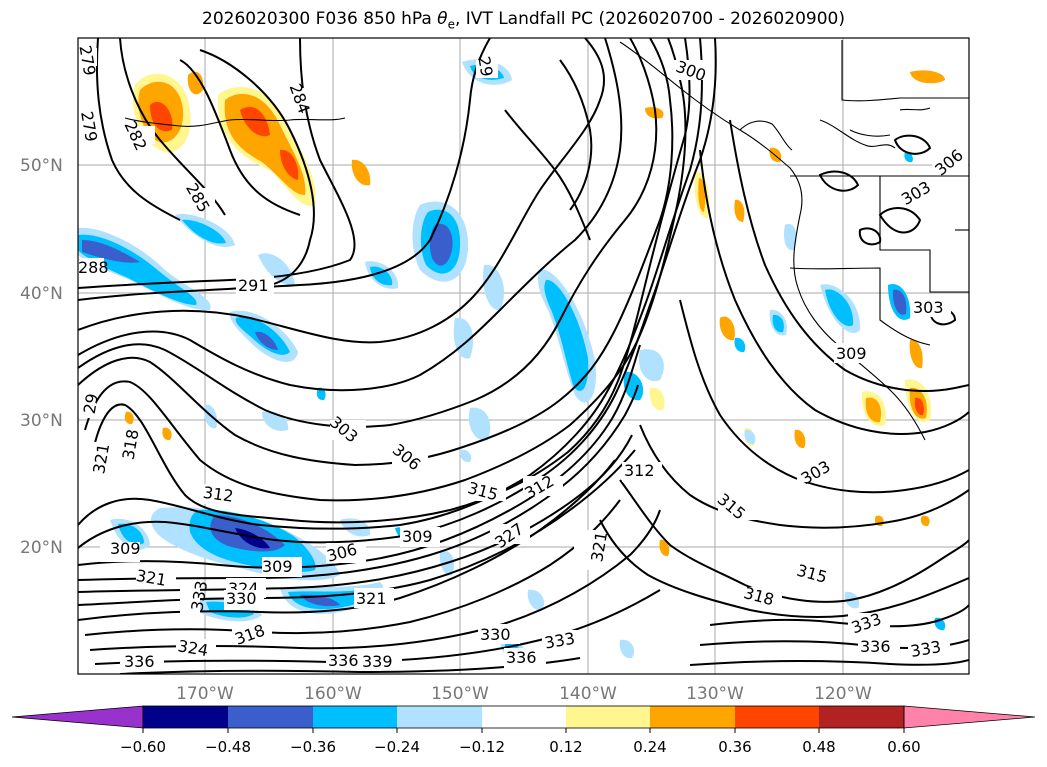  I want to click on colorbar-tick-label: 0.36, so click(734, 747).